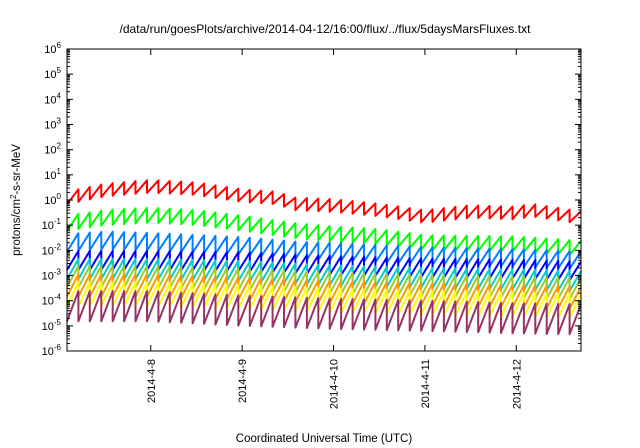  Describe the element at coordinates (52, 124) in the screenshot. I see `y-tick-label: 10³` at that location.